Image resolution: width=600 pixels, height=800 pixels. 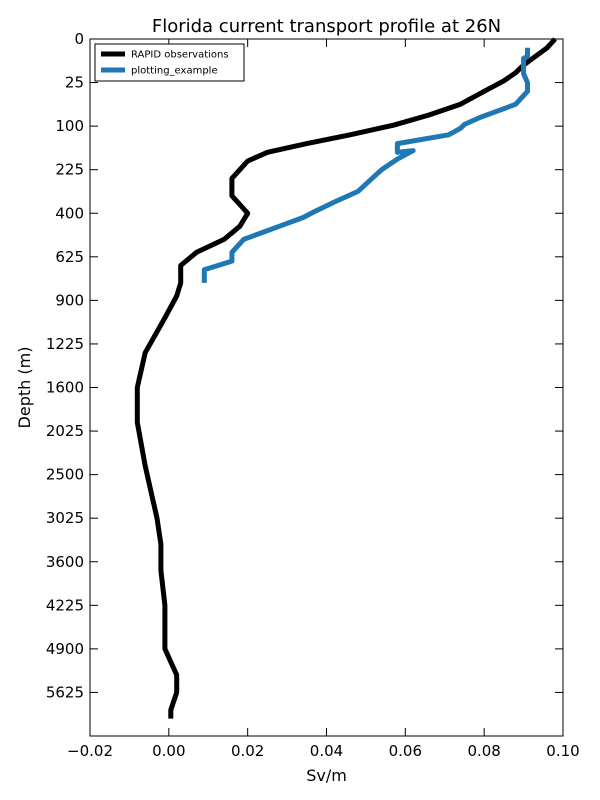 What do you see at coordinates (326, 26) in the screenshot?
I see `chart-title: Florida current transport profile at 26N` at bounding box center [326, 26].